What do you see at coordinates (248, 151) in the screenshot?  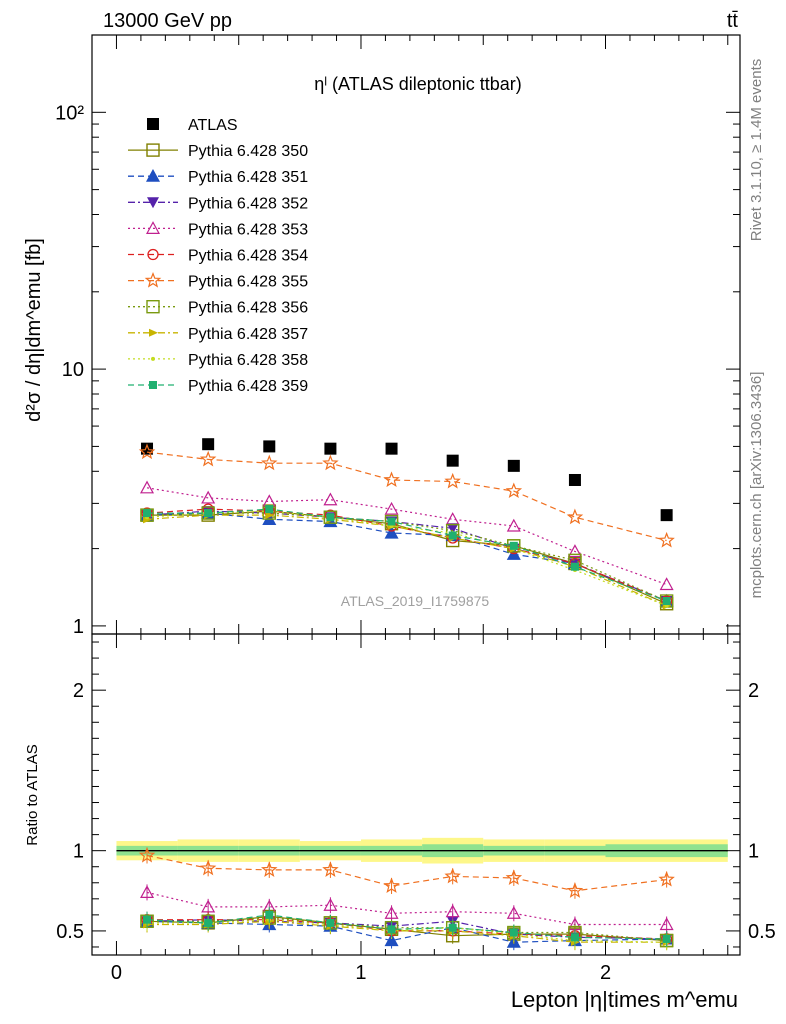 I see `legend-label: Pythia 6.428 350` at bounding box center [248, 151].